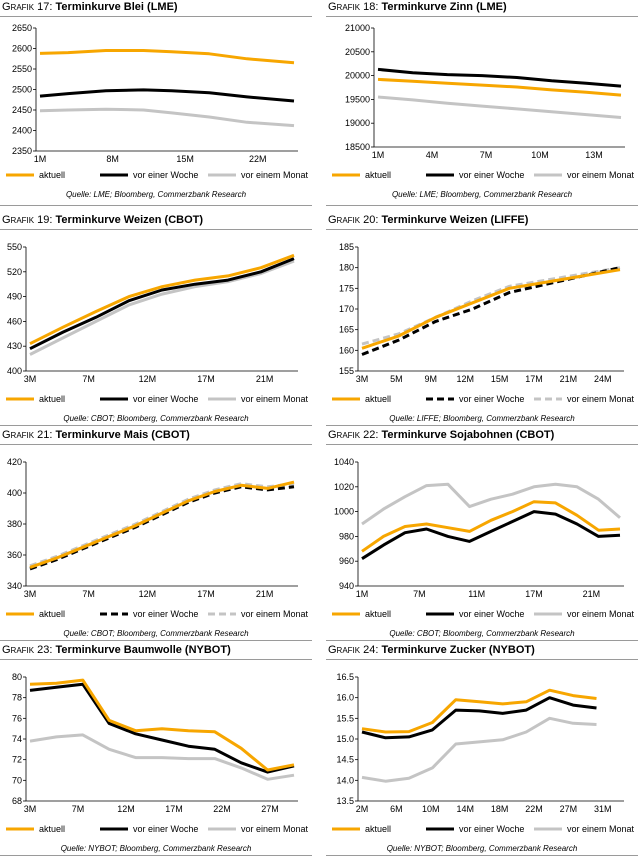 The image size is (639, 859). What do you see at coordinates (22, 28) in the screenshot?
I see `y-tick-label: 2650` at bounding box center [22, 28].